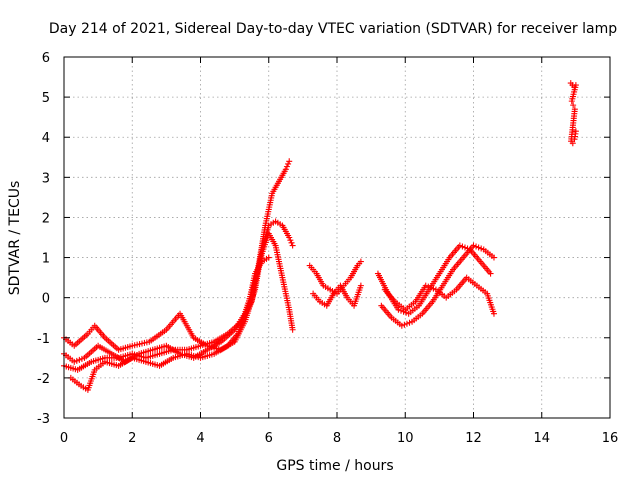  Describe the element at coordinates (46, 98) in the screenshot. I see `y-tick-label: 5` at that location.